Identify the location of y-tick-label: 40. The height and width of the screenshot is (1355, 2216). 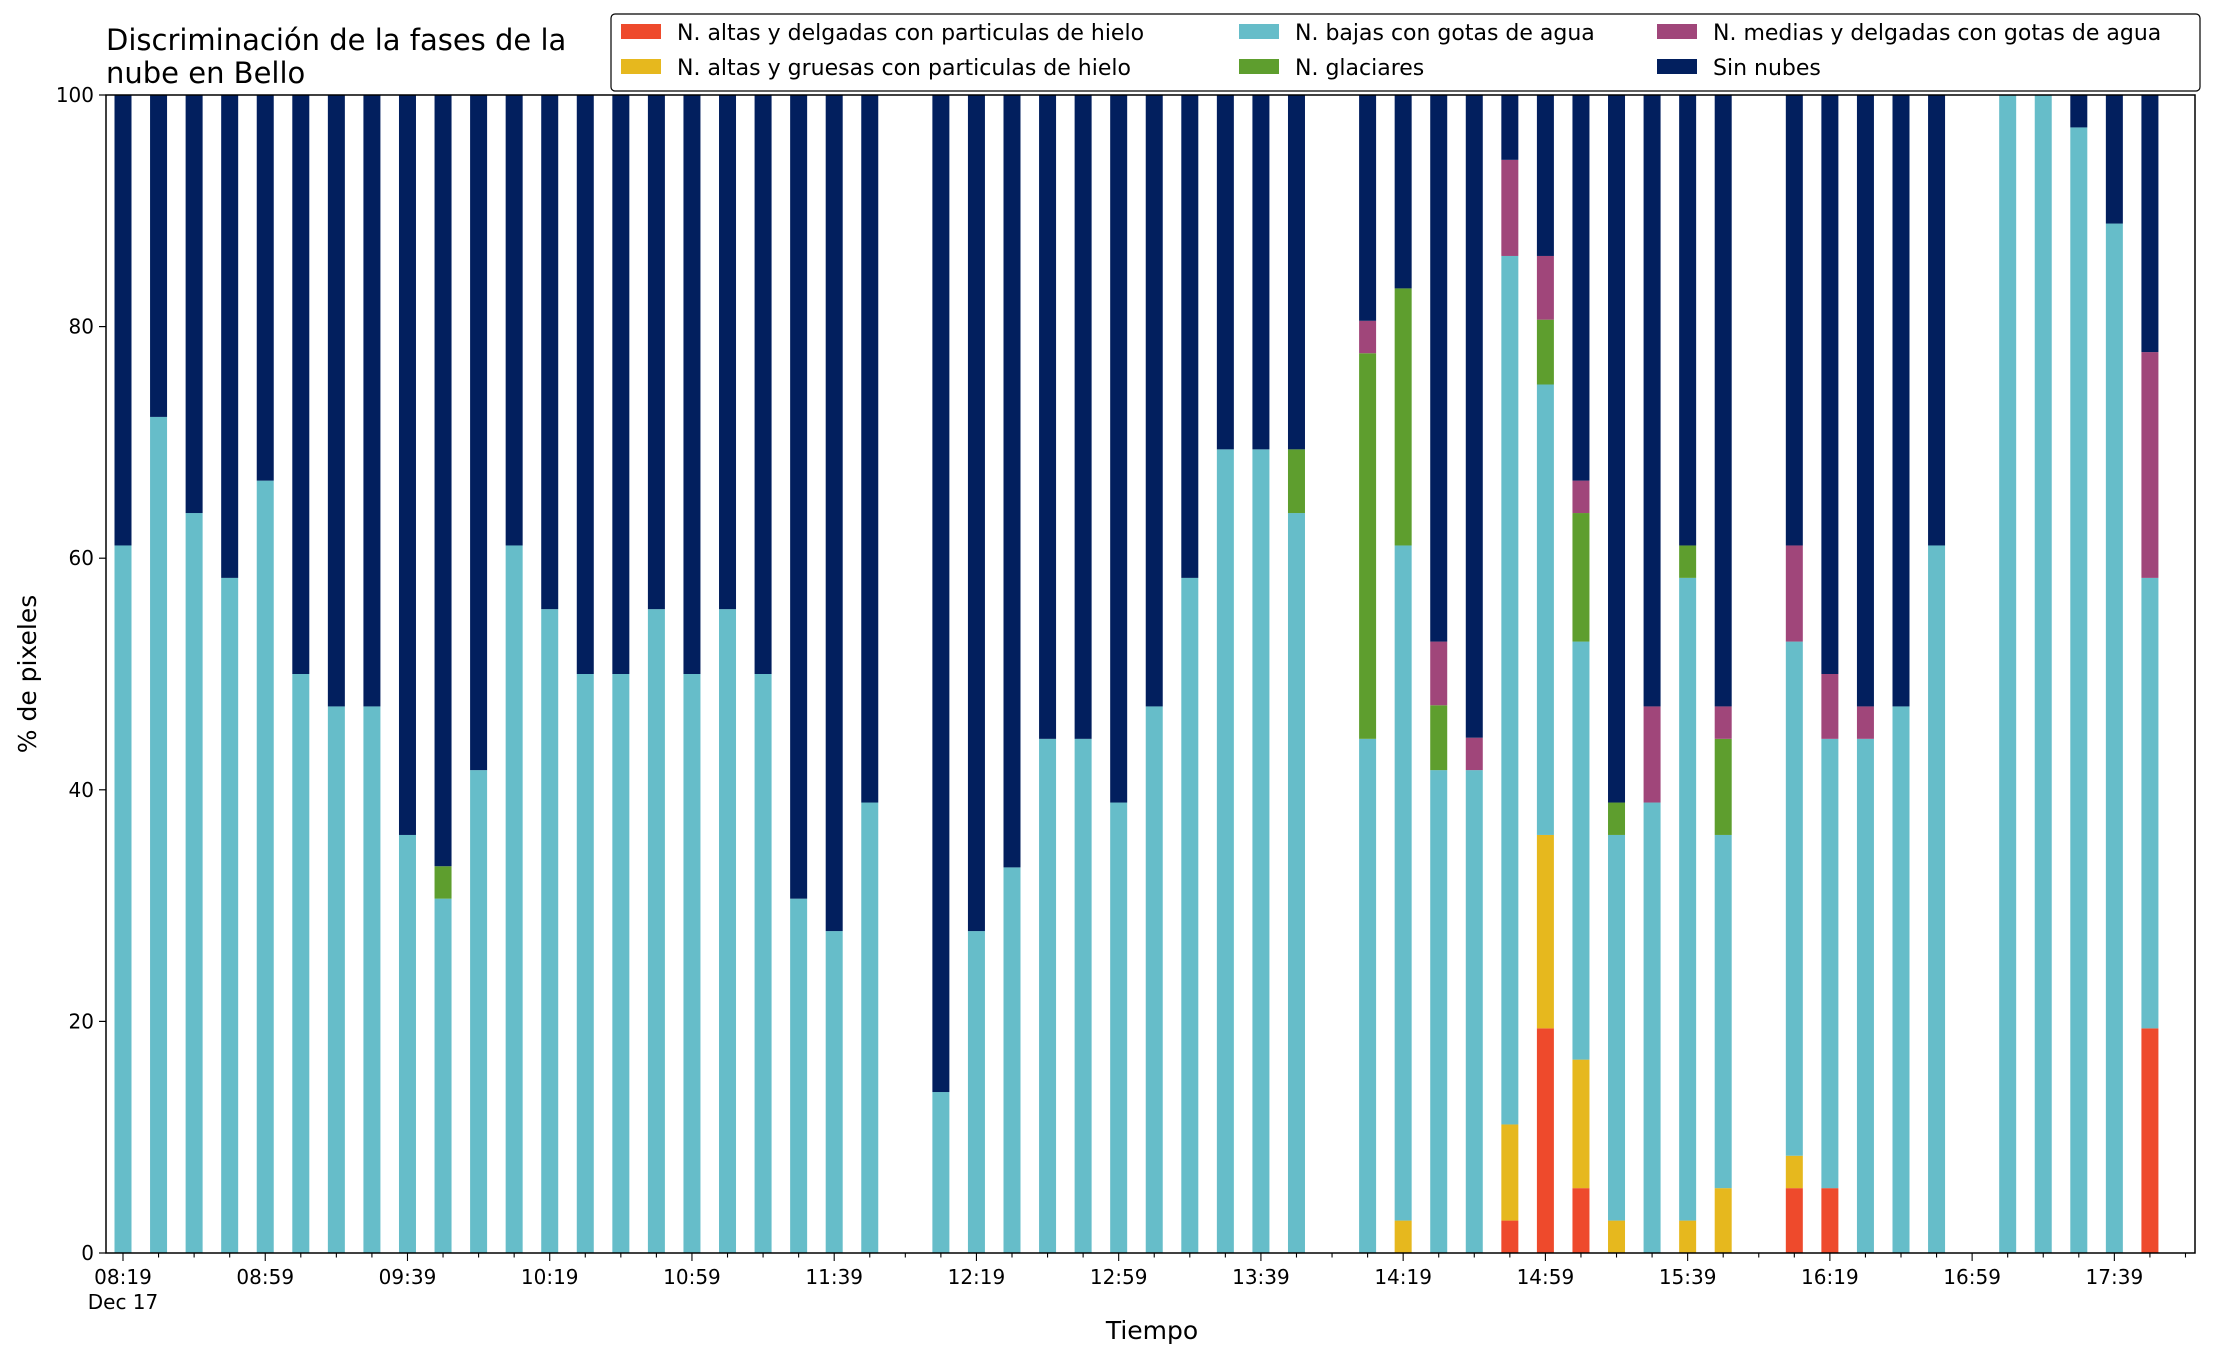
(81, 790).